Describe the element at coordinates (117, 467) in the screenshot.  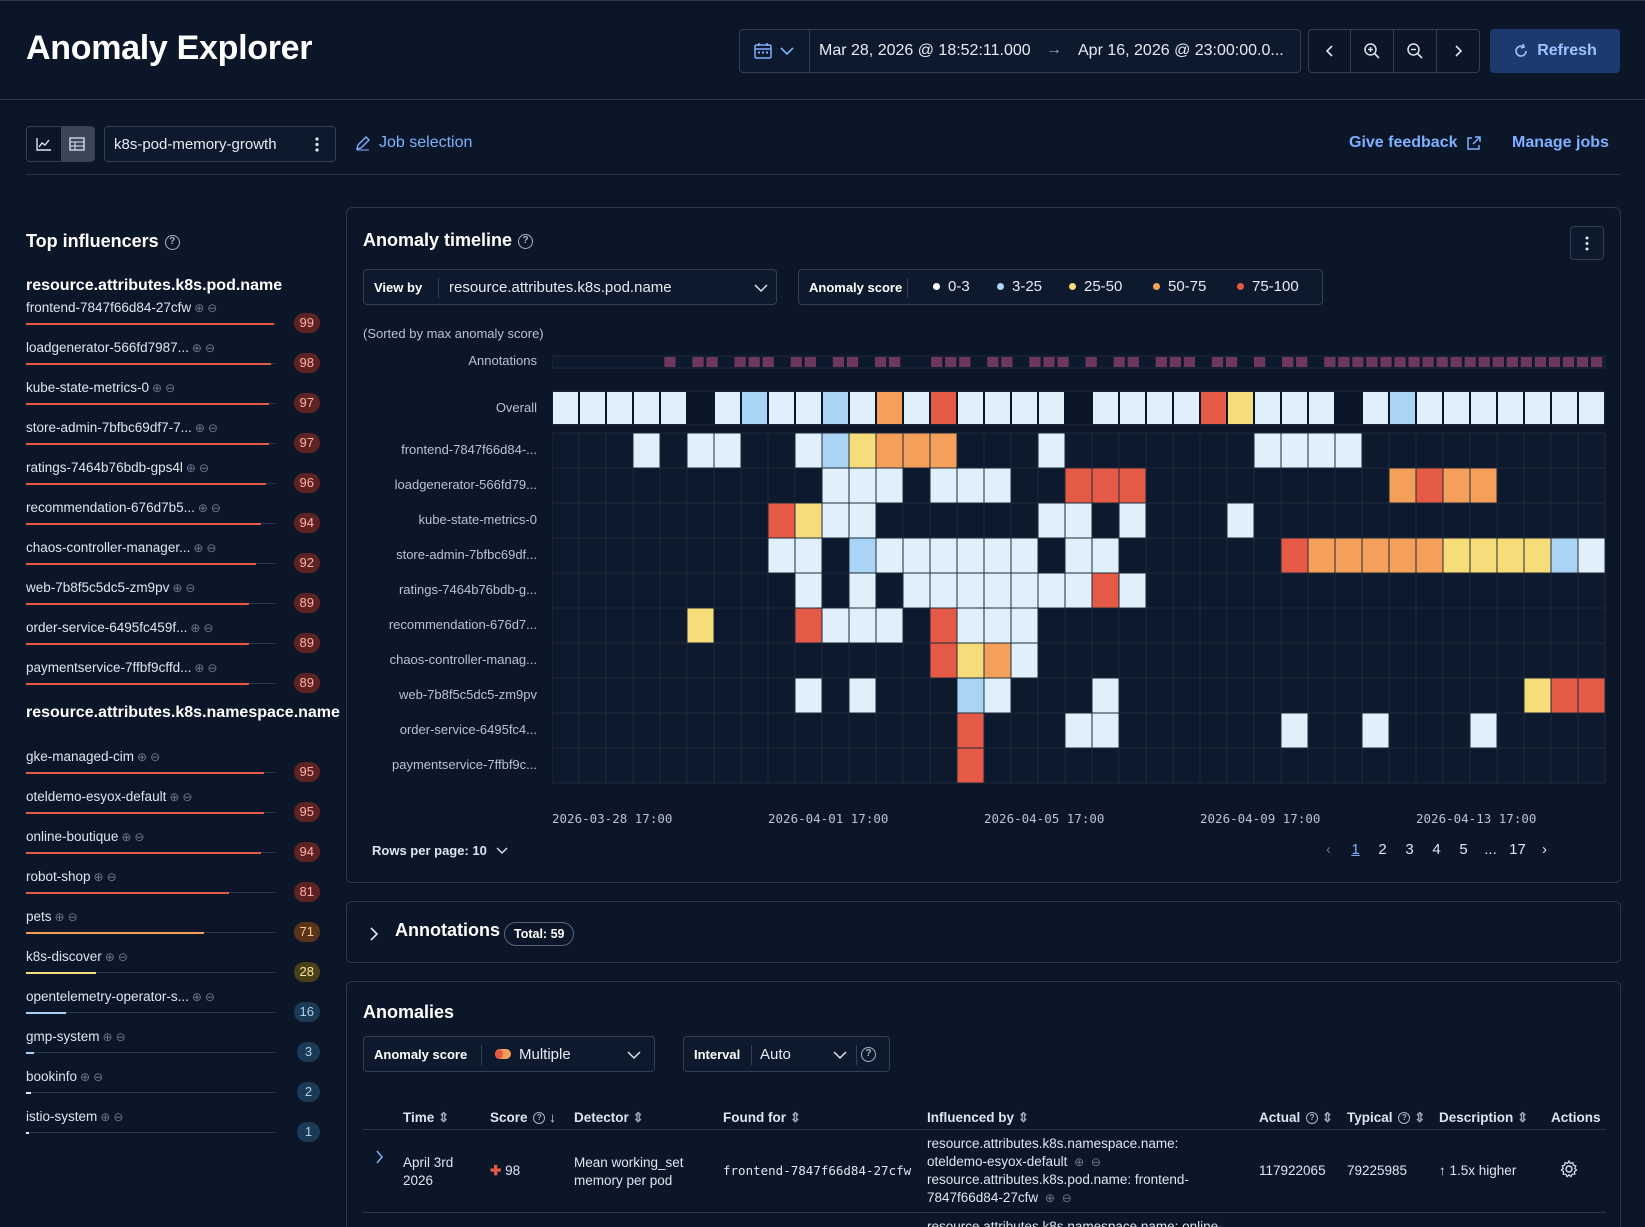
I see `influencer-name: ratings-7464b76bdb-gps4l ⊕ ⊖` at that location.